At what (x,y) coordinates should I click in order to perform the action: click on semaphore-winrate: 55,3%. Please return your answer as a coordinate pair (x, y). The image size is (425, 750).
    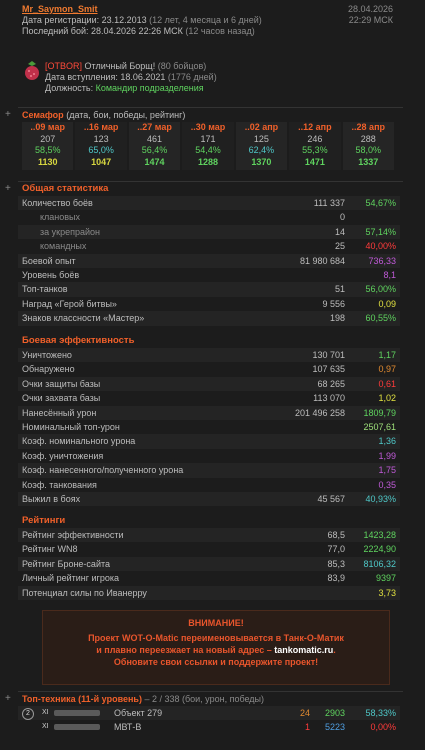
    Looking at the image, I should click on (315, 150).